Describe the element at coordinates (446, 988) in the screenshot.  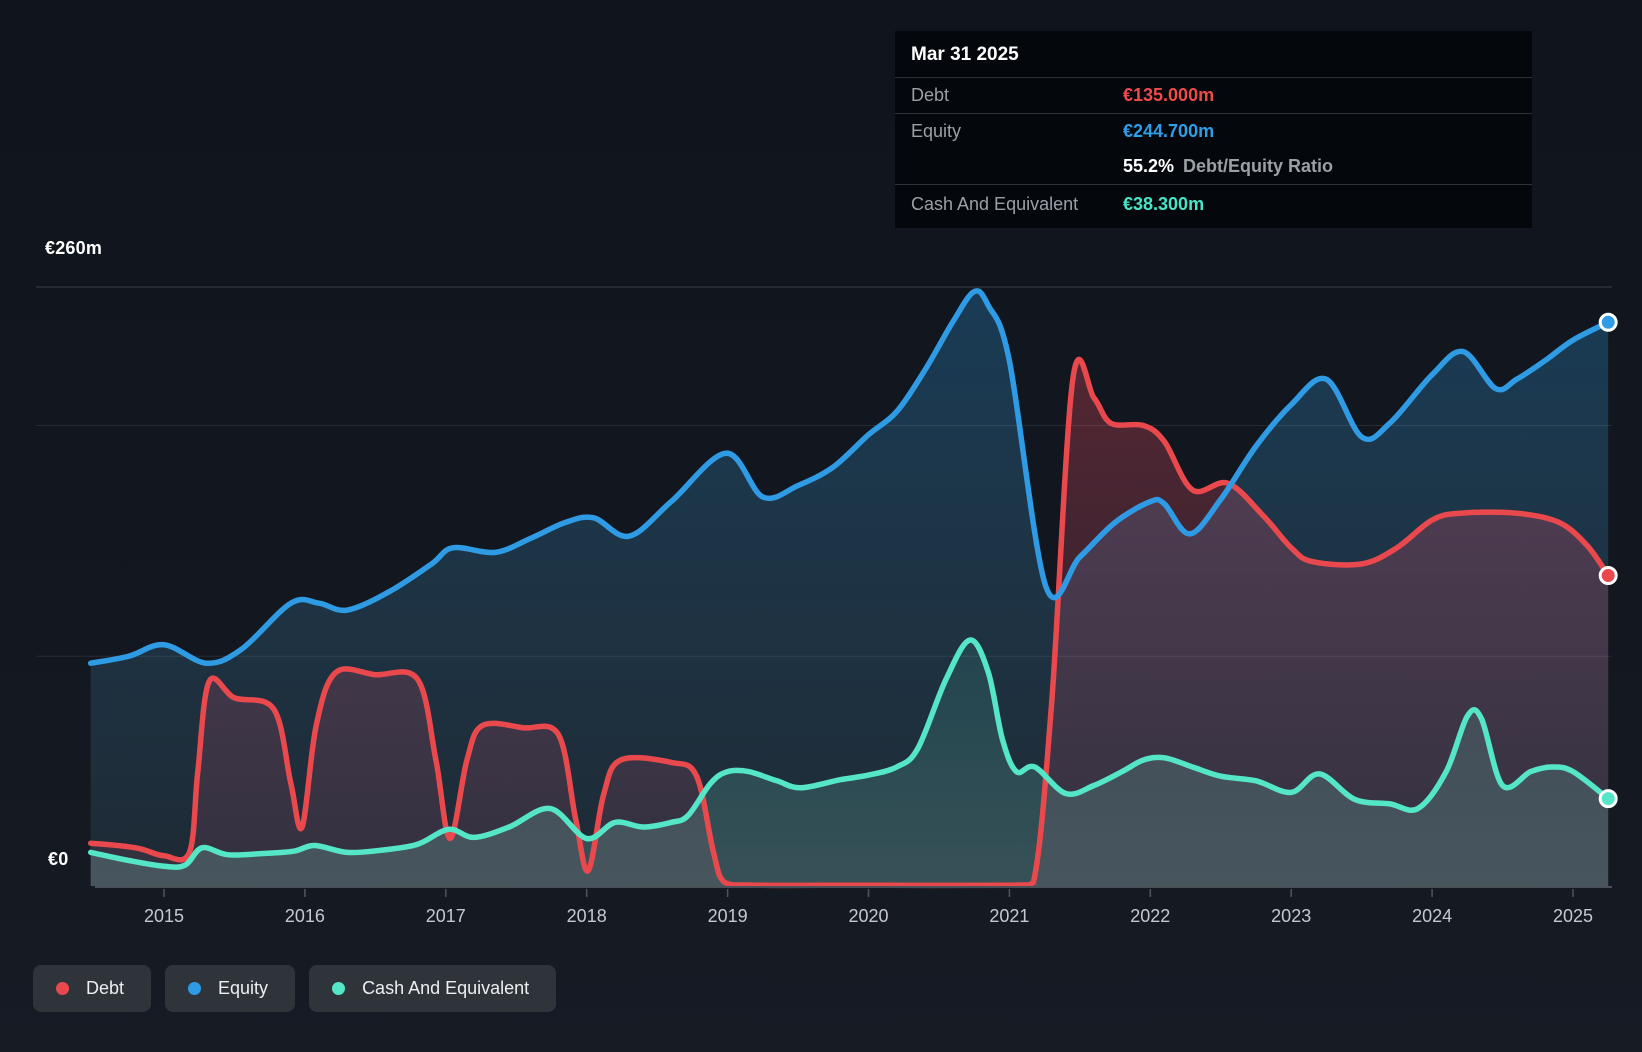
I see `legend-cash-label: Cash And Equivalent` at that location.